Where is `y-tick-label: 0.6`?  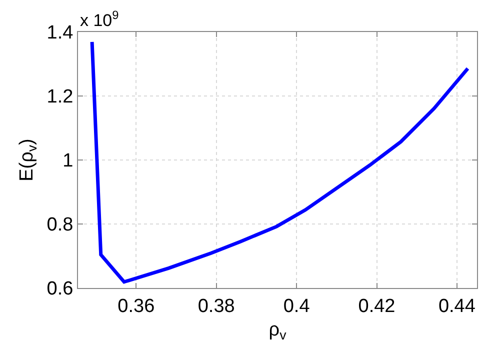 y-tick-label: 0.6 is located at coordinates (60, 289).